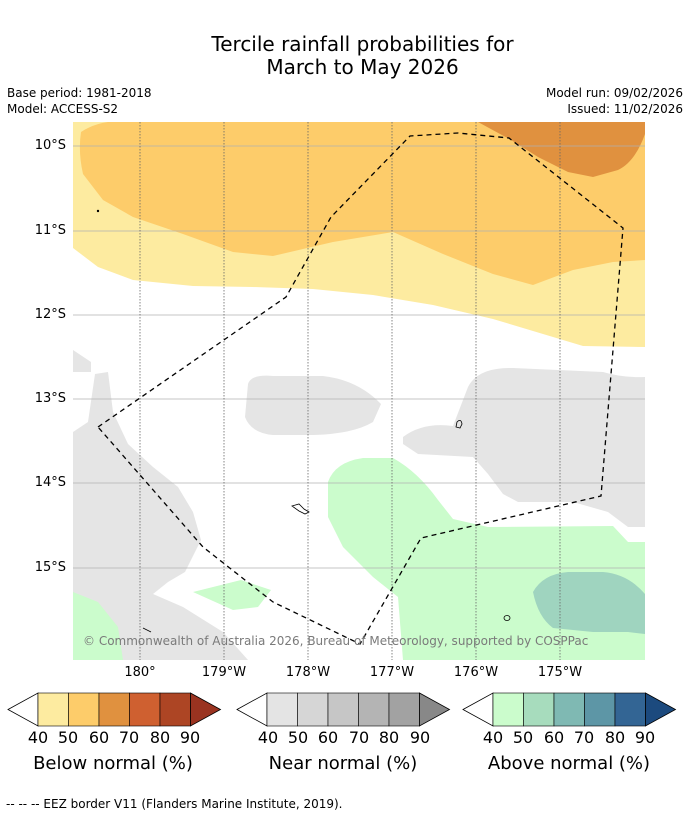 This screenshot has width=690, height=816. What do you see at coordinates (160, 516) in the screenshot?
I see `near-normal-region-west-coast` at bounding box center [160, 516].